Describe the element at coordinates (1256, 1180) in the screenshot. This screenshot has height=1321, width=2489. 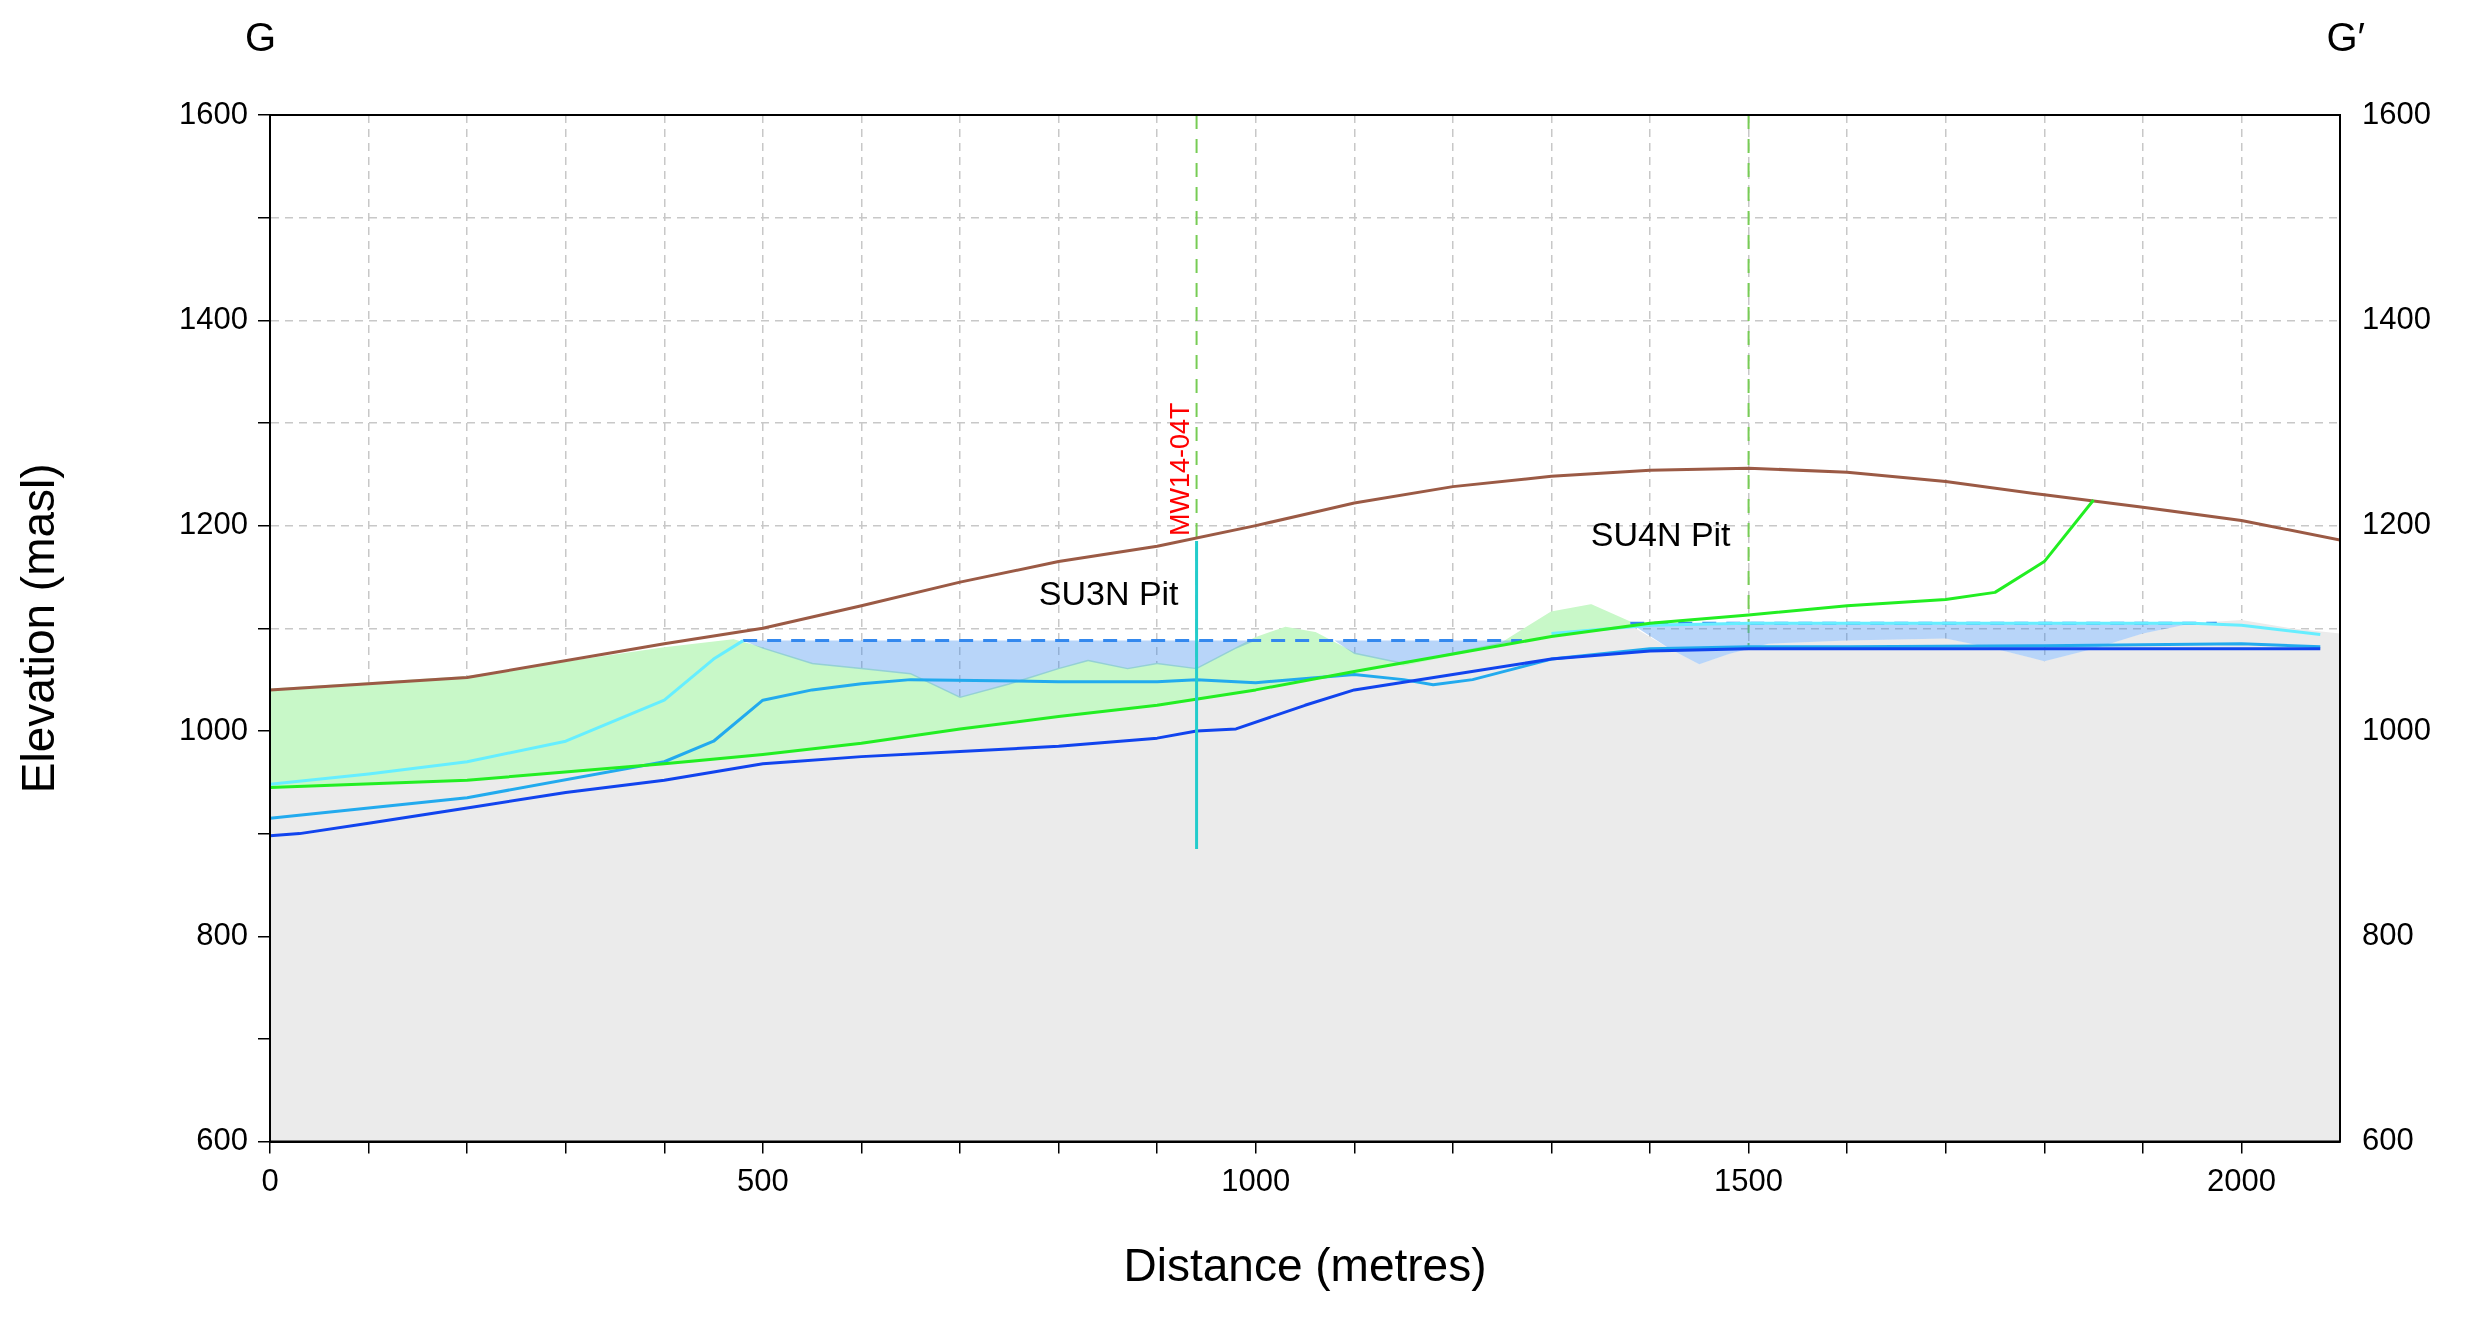
I see `x-tick-label: 1000` at that location.